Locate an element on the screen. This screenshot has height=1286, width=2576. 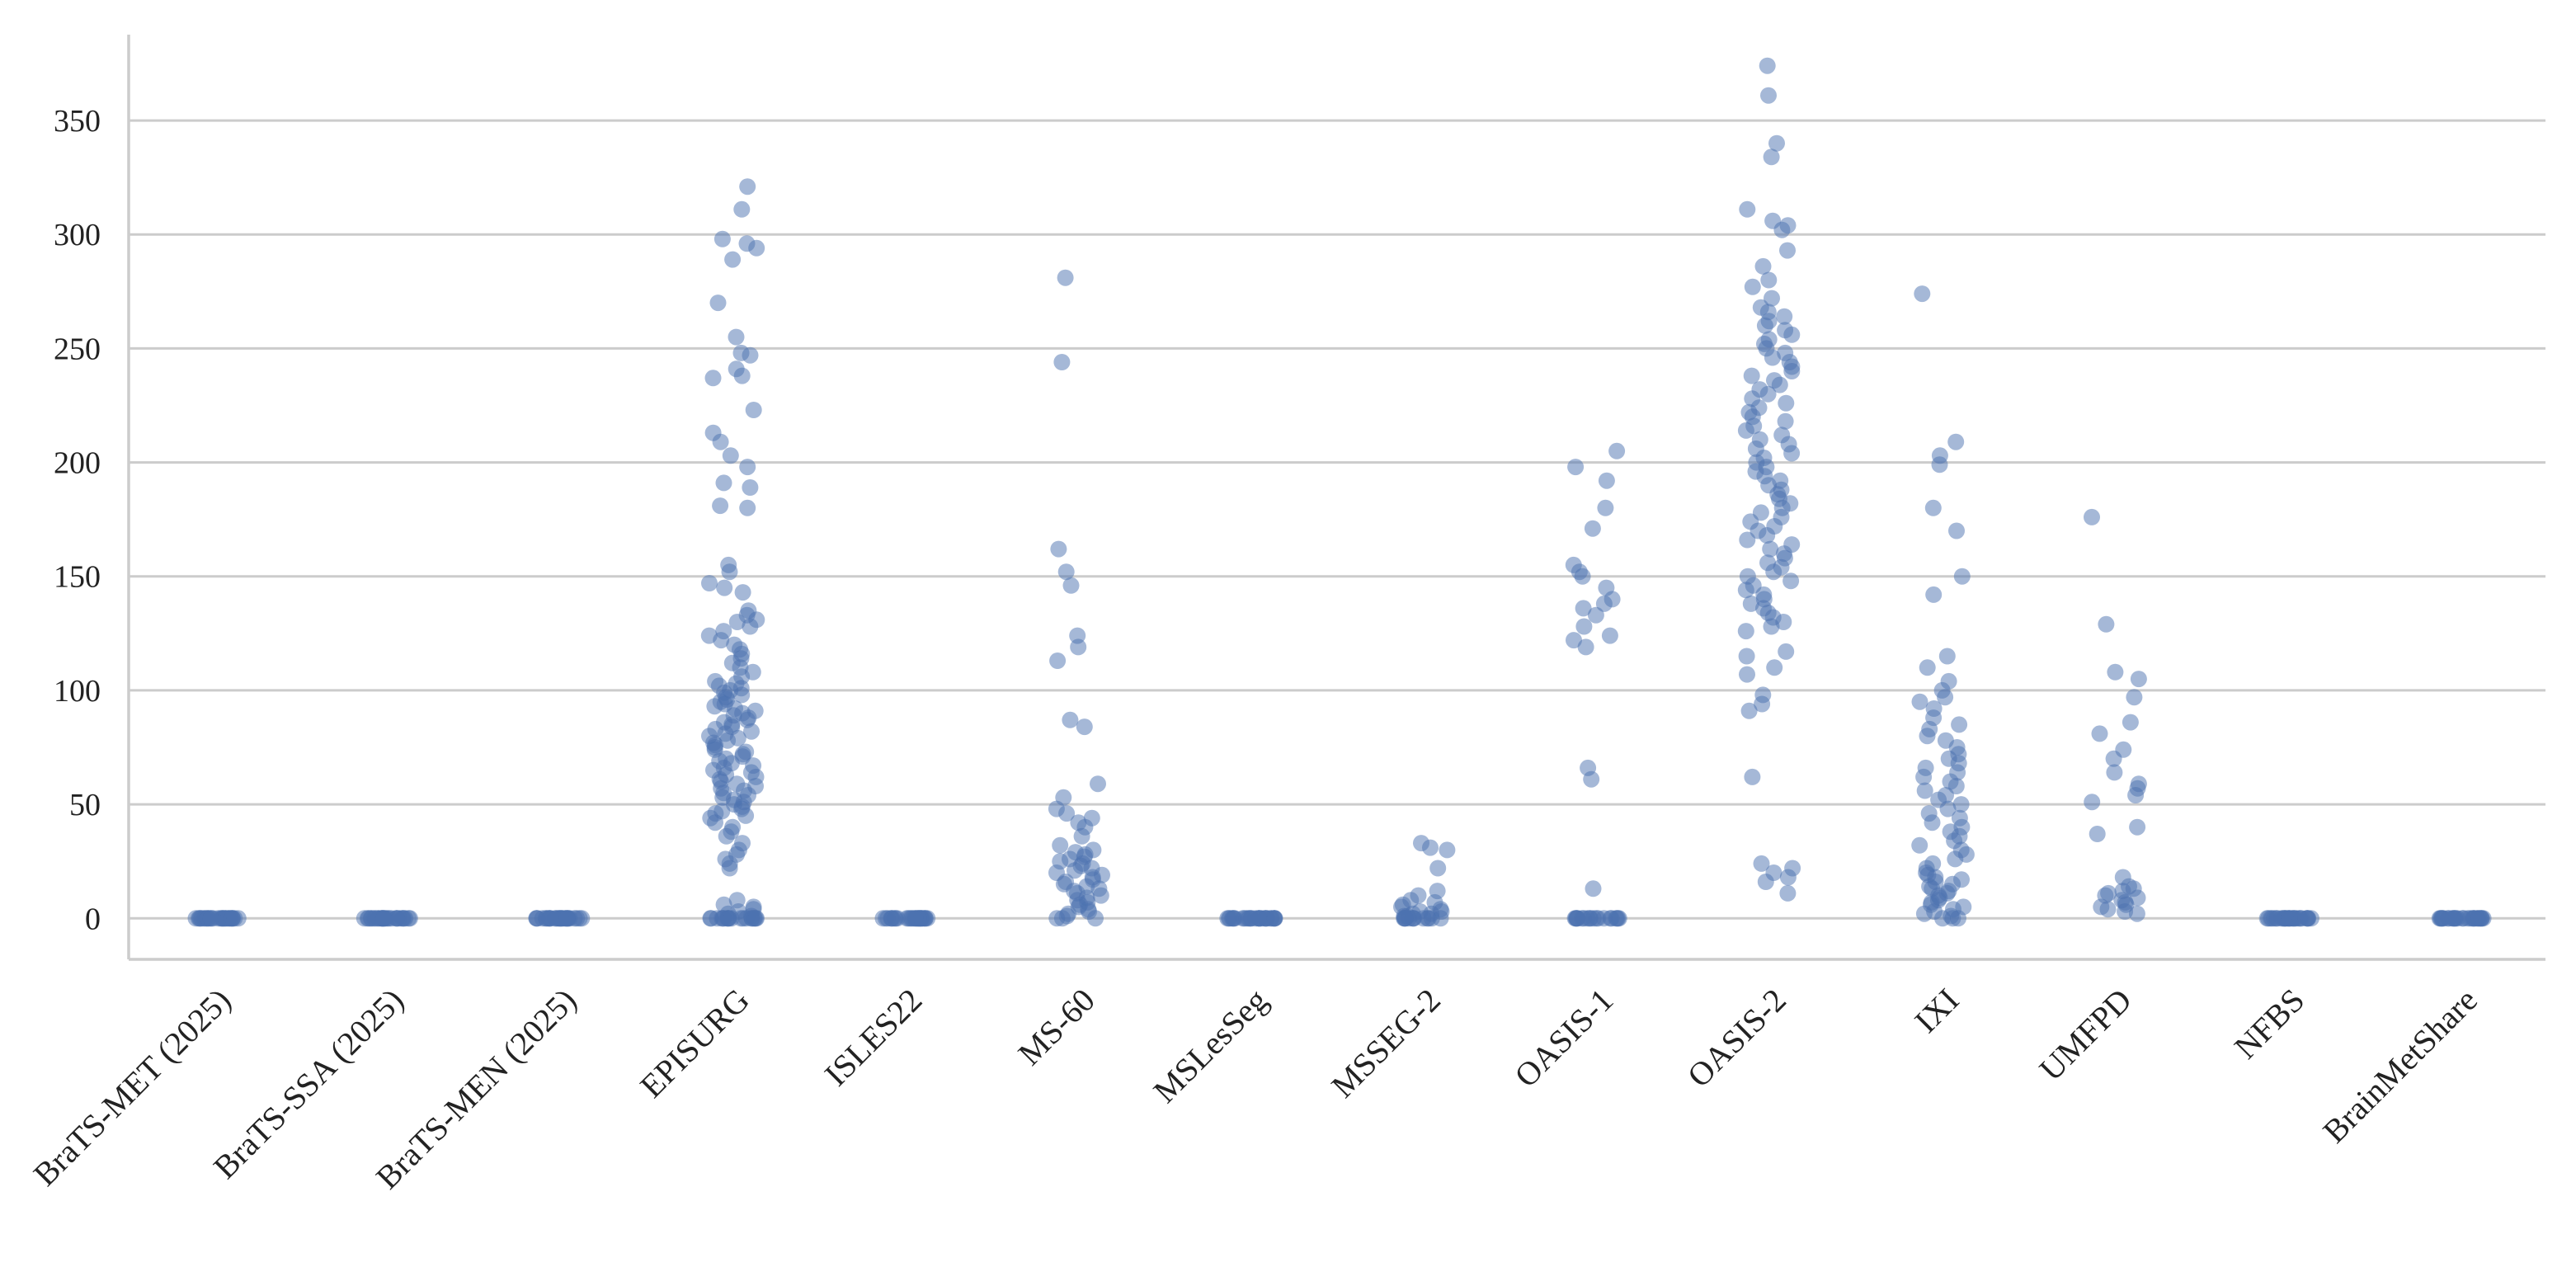
x-tick-label: IXI is located at coordinates (1936, 1011).